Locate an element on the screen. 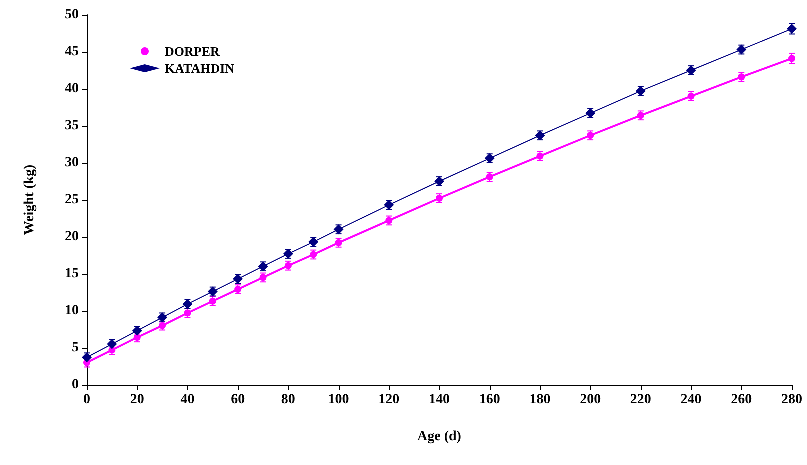  x-tick-label: 0 is located at coordinates (87, 400).